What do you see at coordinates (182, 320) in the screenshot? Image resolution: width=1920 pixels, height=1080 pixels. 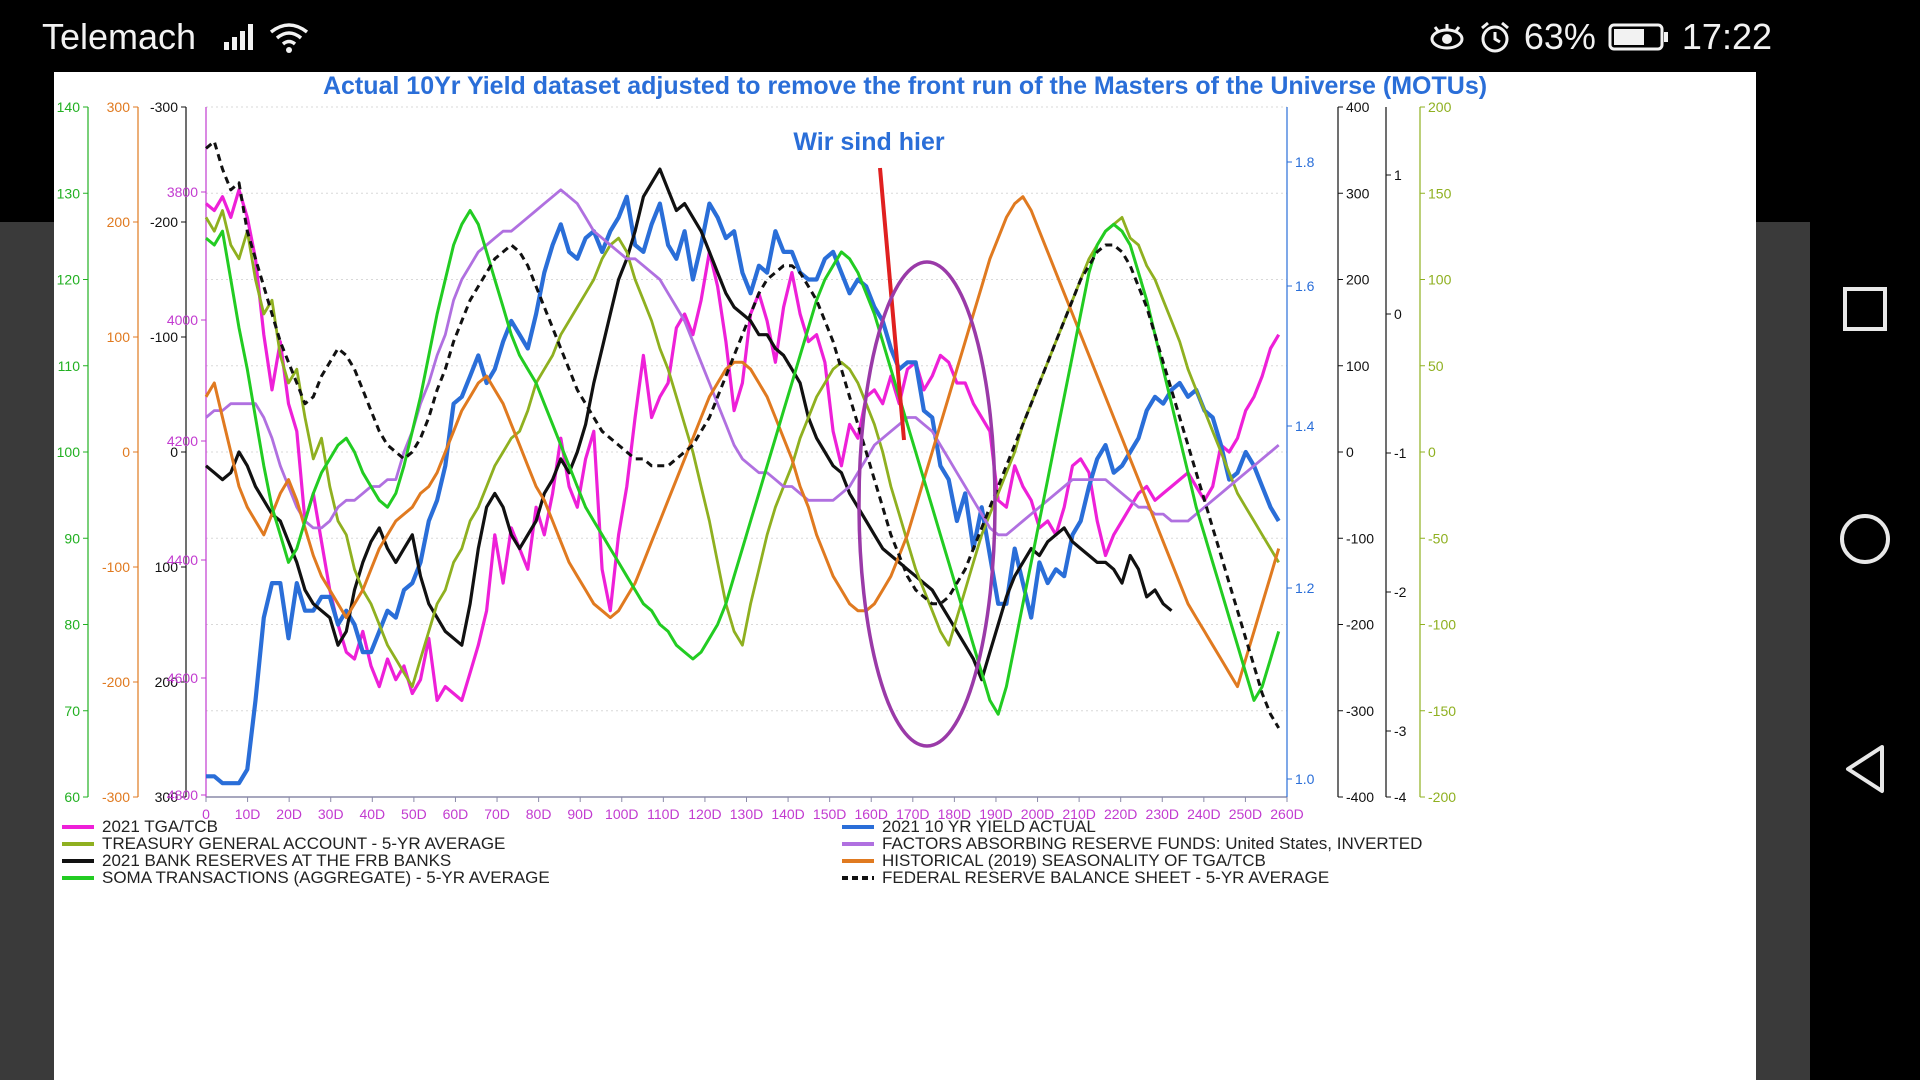 I see `left-tick-label: 4000` at bounding box center [182, 320].